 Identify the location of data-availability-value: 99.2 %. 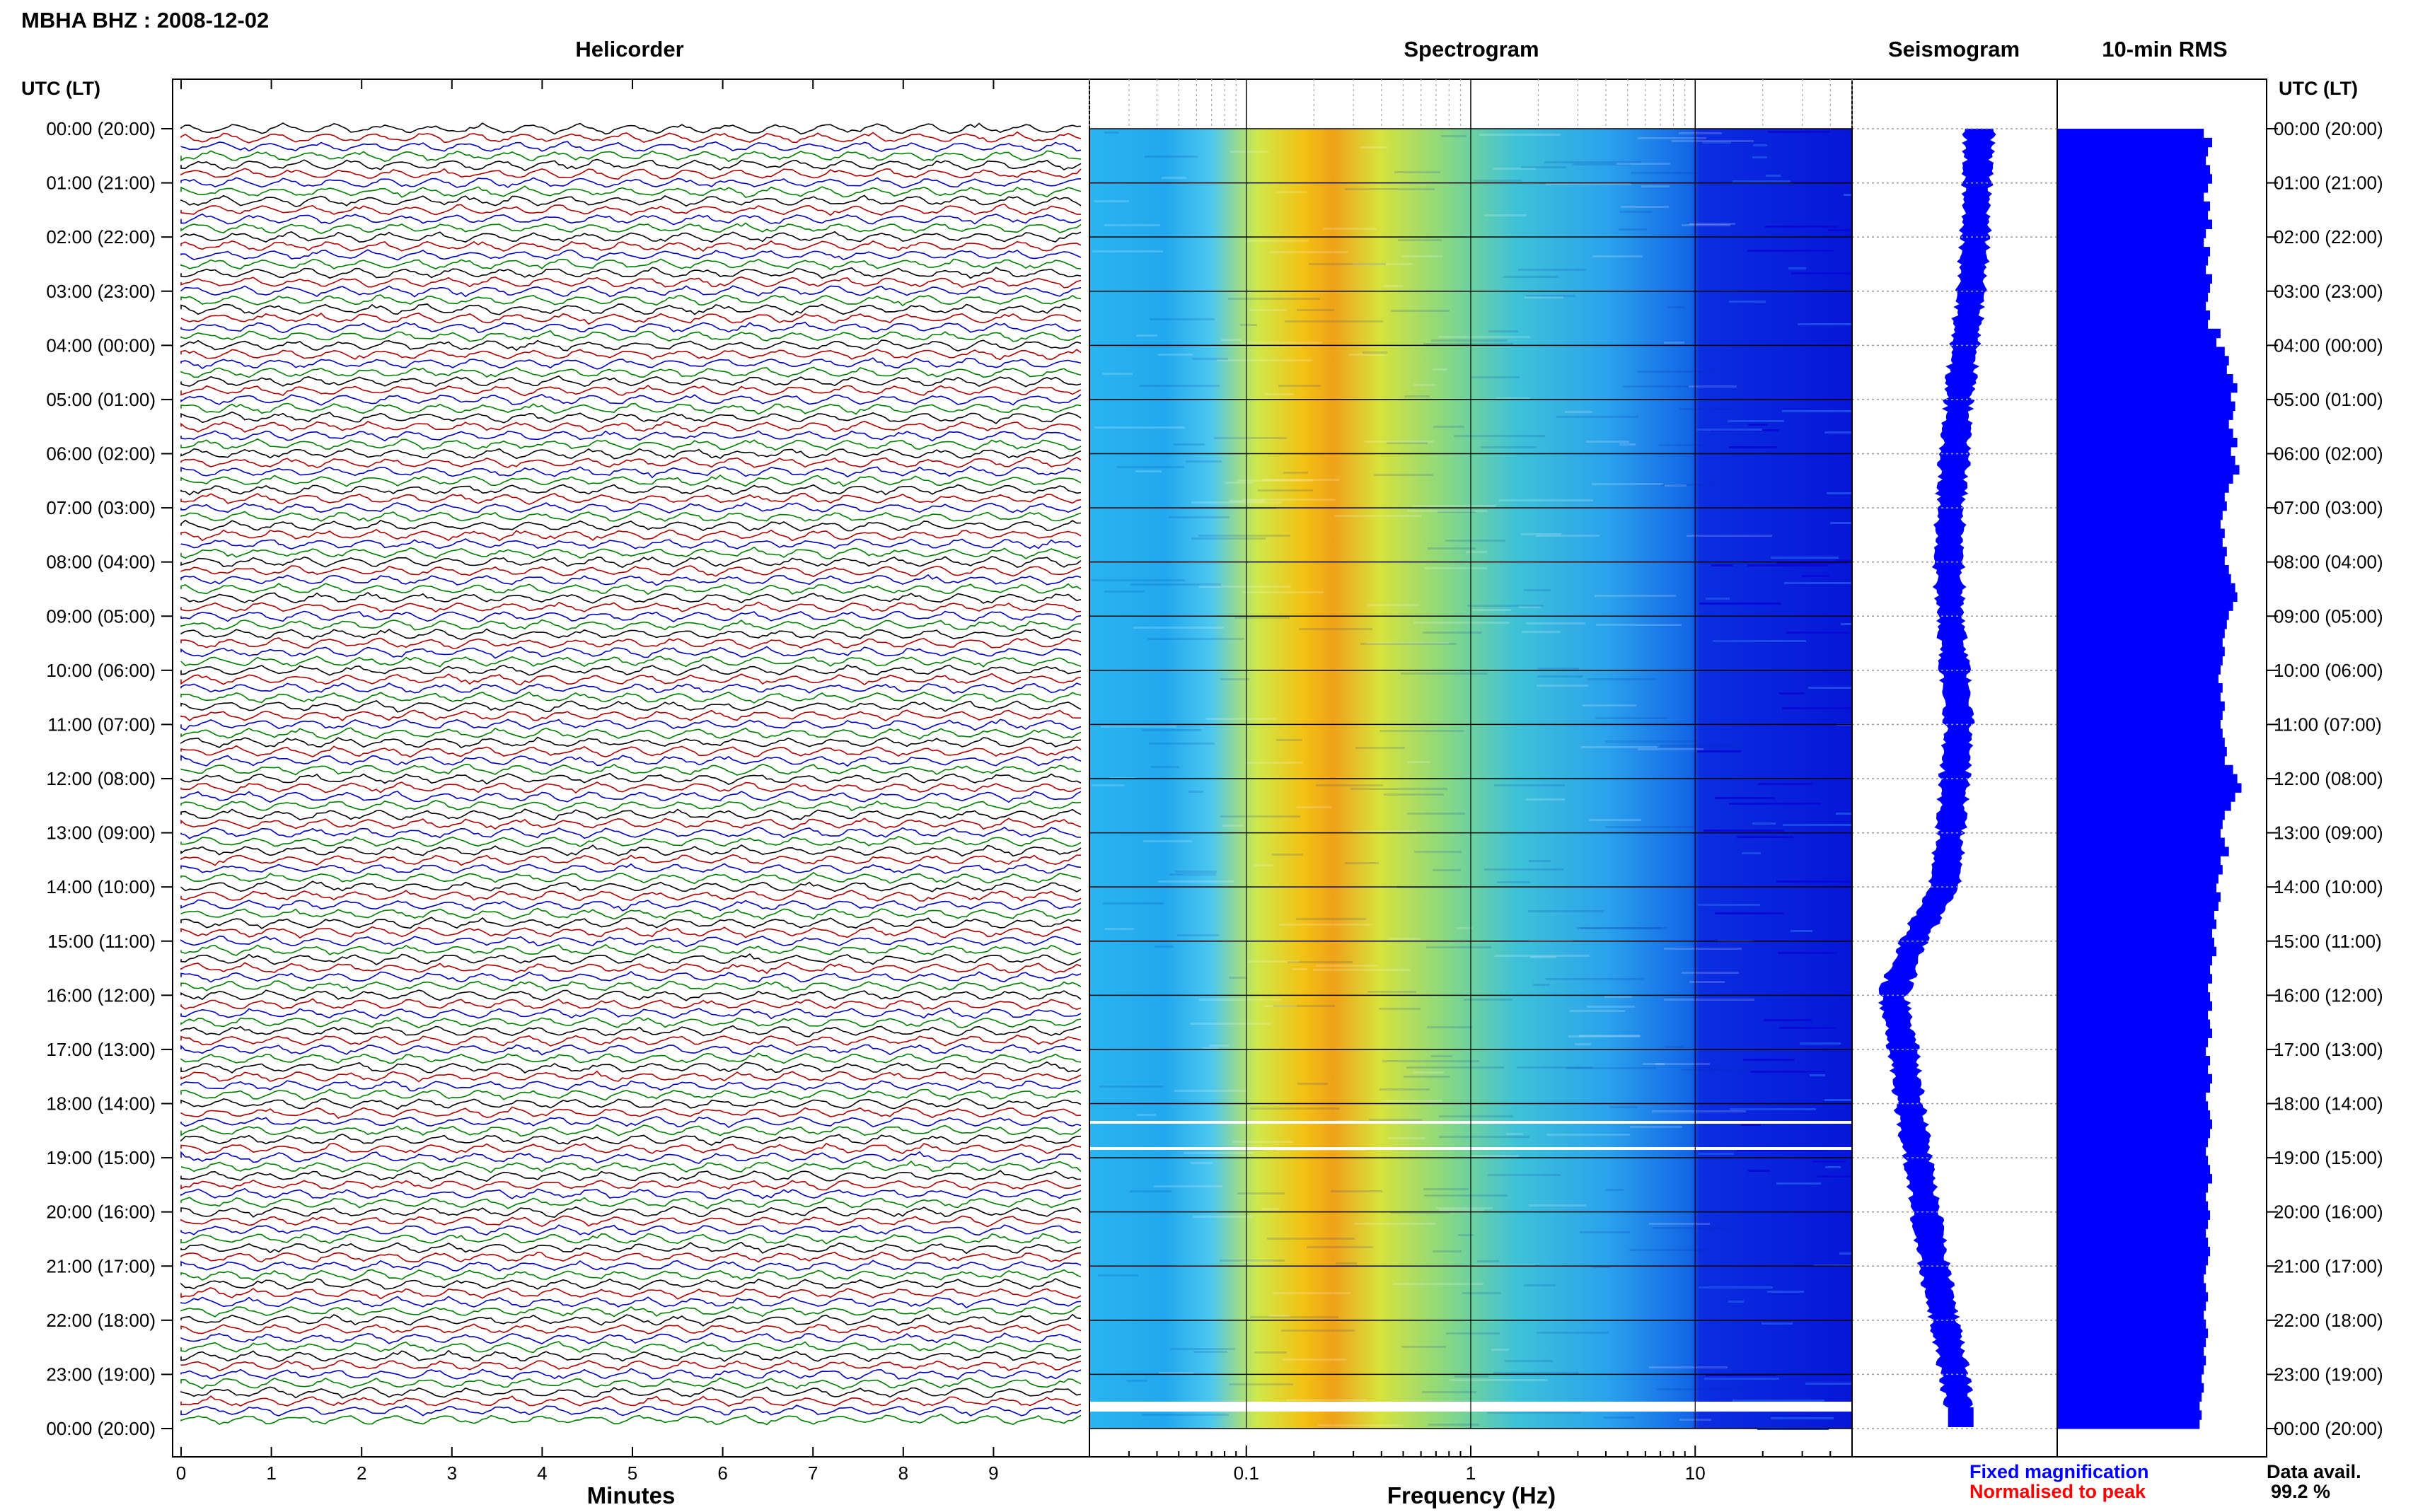
(2300, 1491).